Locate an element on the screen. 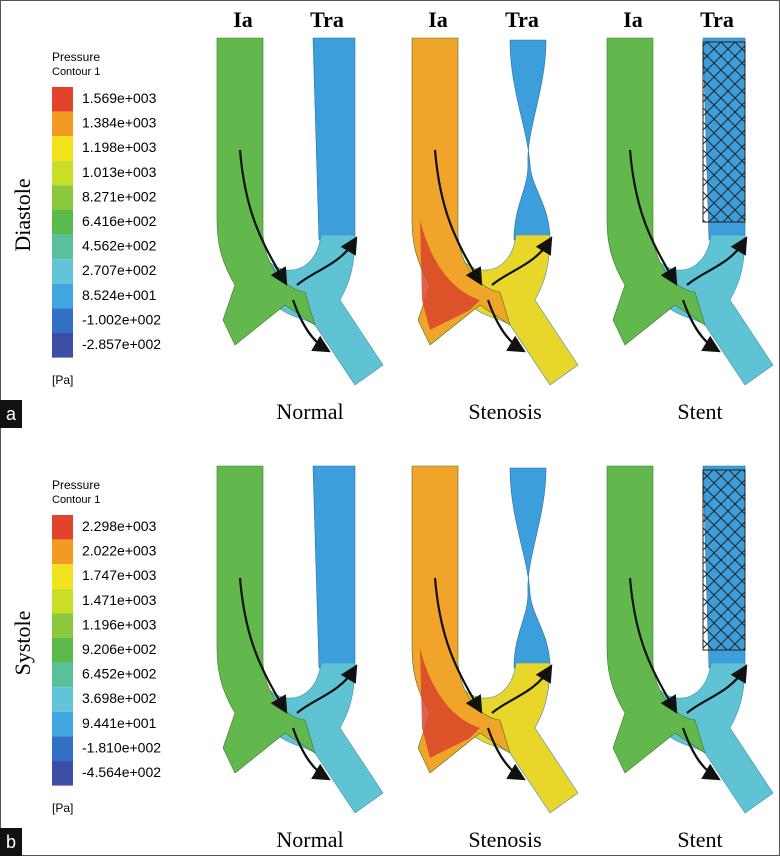  colorbar-label: 9.206e+002 is located at coordinates (119, 649).